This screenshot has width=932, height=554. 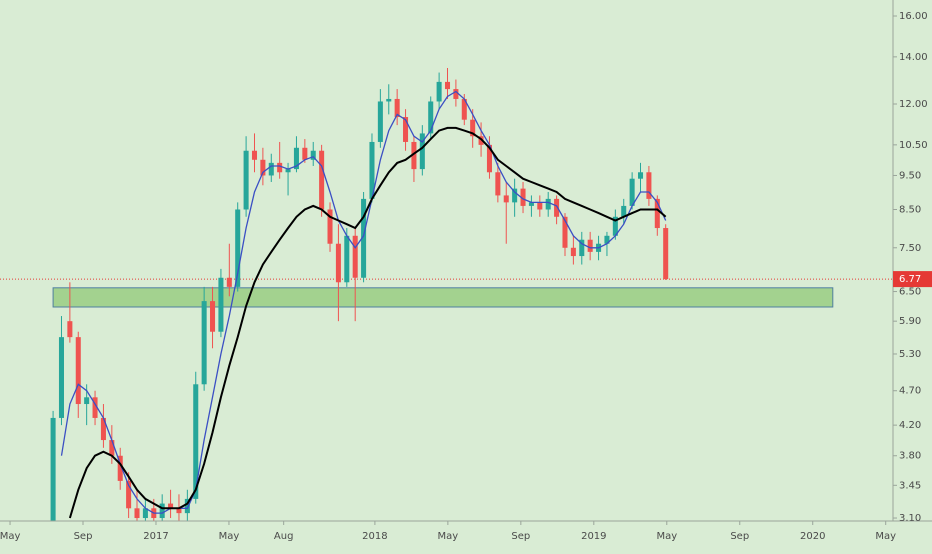 I want to click on y-tick-label: 7.50, so click(x=910, y=248).